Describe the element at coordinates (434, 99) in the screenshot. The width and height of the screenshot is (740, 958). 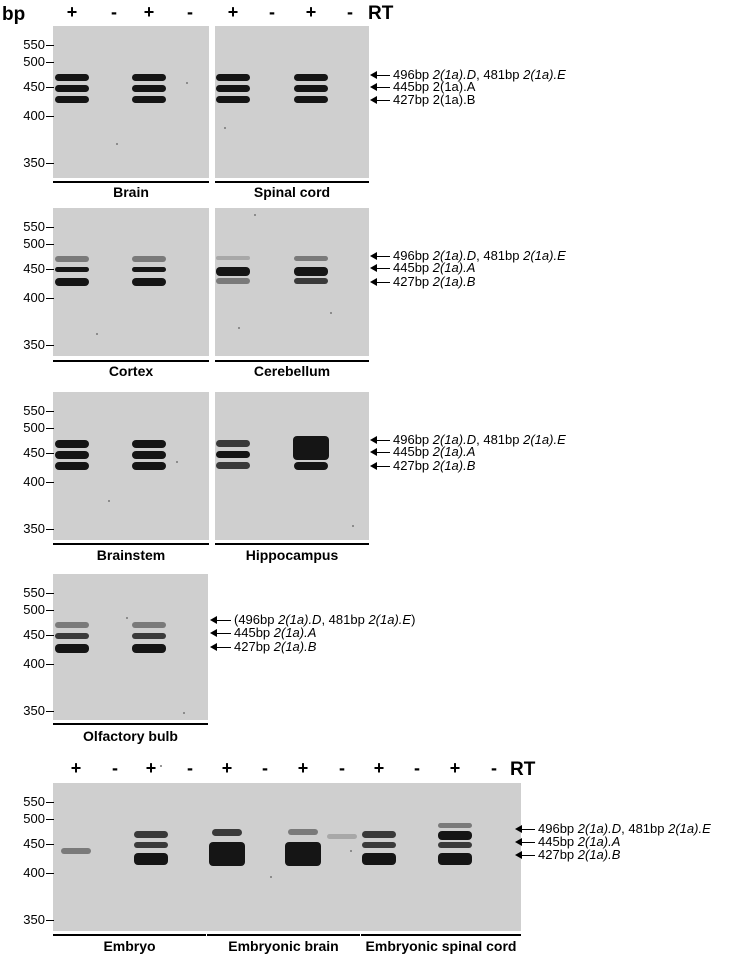
I see `annotation-part: 427bp 2(1a).B` at that location.